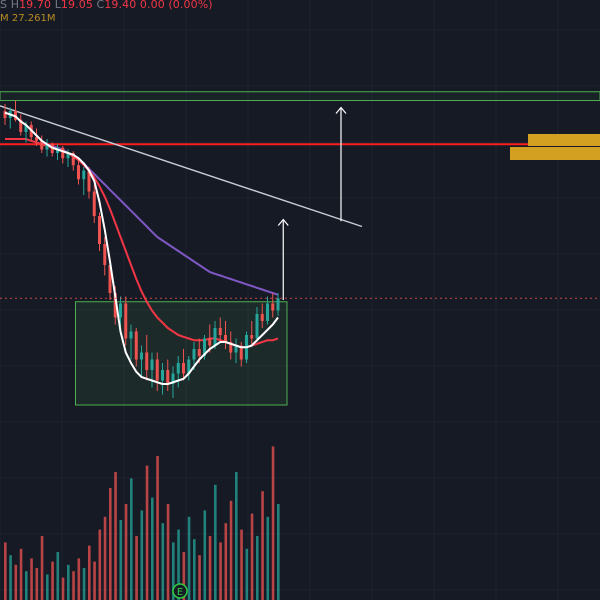 The image size is (600, 600). What do you see at coordinates (57, 5) in the screenshot?
I see `low-label: L` at bounding box center [57, 5].